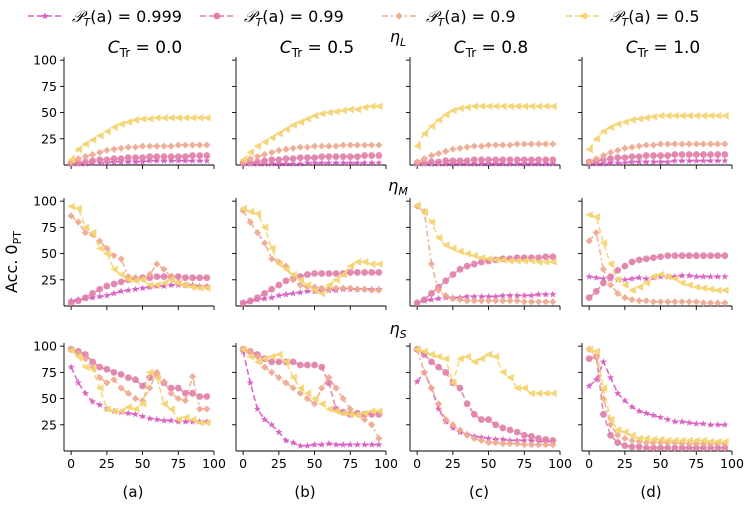 The width and height of the screenshot is (748, 505). Describe the element at coordinates (471, 18) in the screenshot. I see `legend-label: 𝒫T(a) = 0.9` at that location.